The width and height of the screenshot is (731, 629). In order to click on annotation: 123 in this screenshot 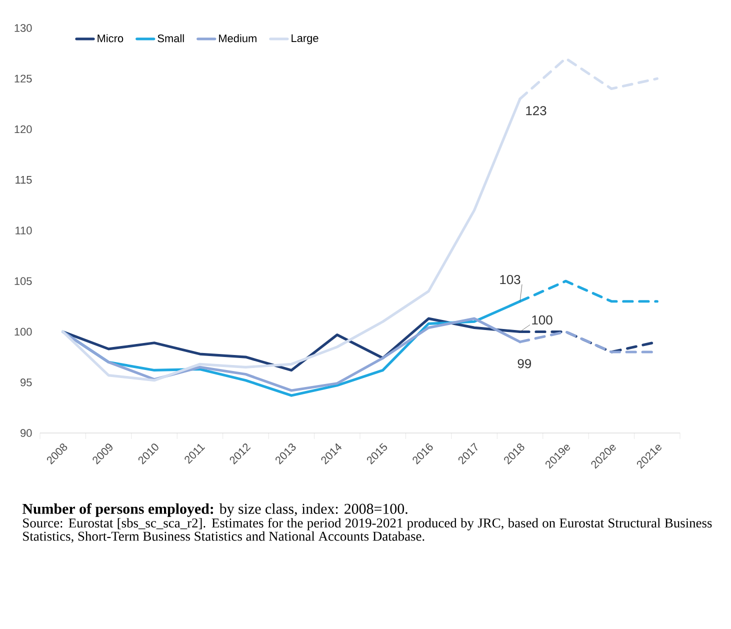, I will do `click(536, 111)`.